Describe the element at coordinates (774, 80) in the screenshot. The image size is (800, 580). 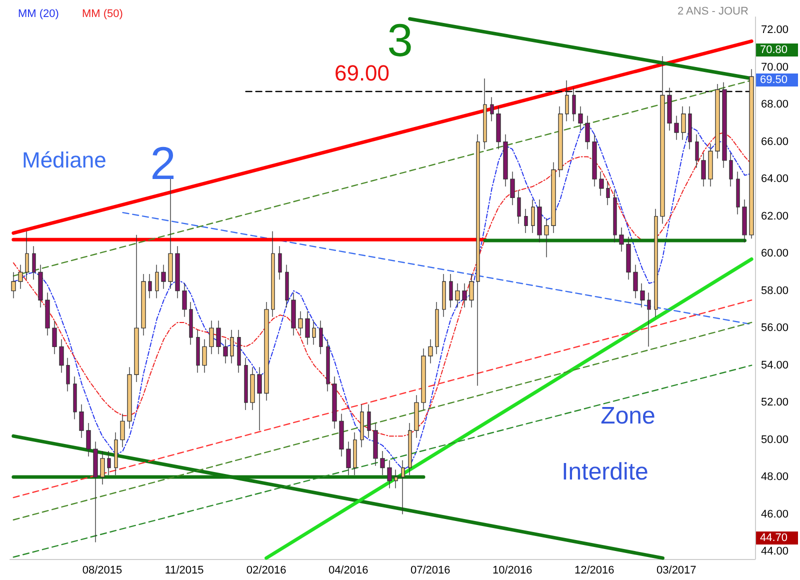
I see `text: 69.50` at that location.